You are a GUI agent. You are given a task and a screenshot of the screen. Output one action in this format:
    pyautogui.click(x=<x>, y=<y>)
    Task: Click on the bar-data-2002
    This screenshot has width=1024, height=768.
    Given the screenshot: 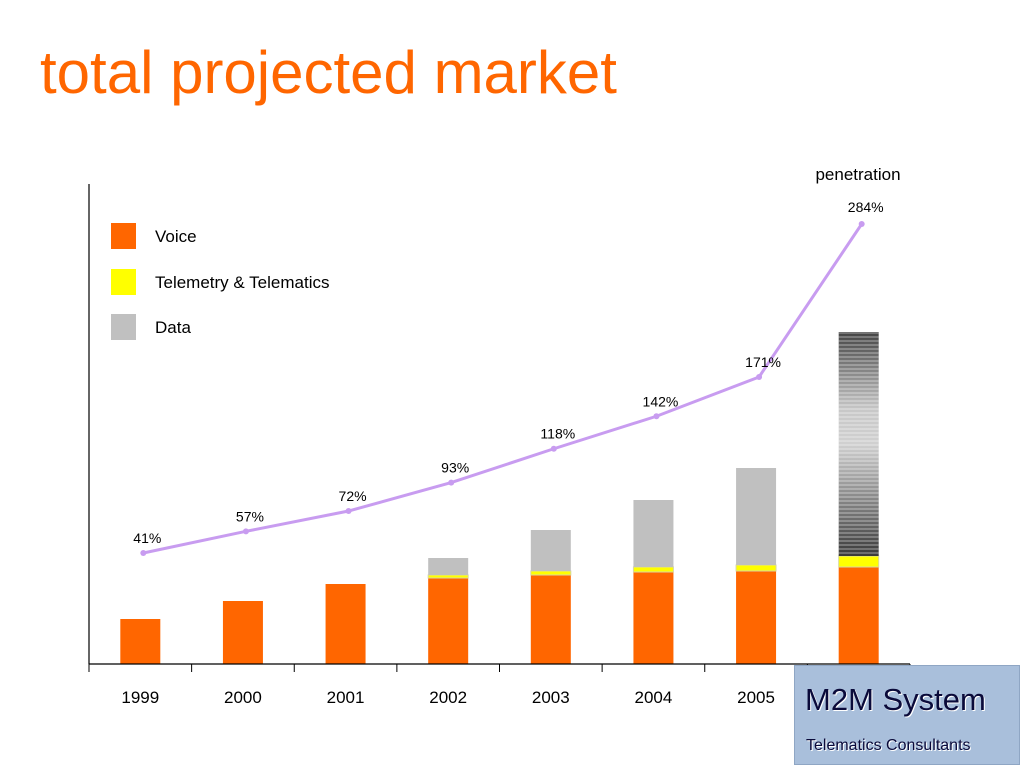 What is the action you would take?
    pyautogui.click(x=448, y=566)
    